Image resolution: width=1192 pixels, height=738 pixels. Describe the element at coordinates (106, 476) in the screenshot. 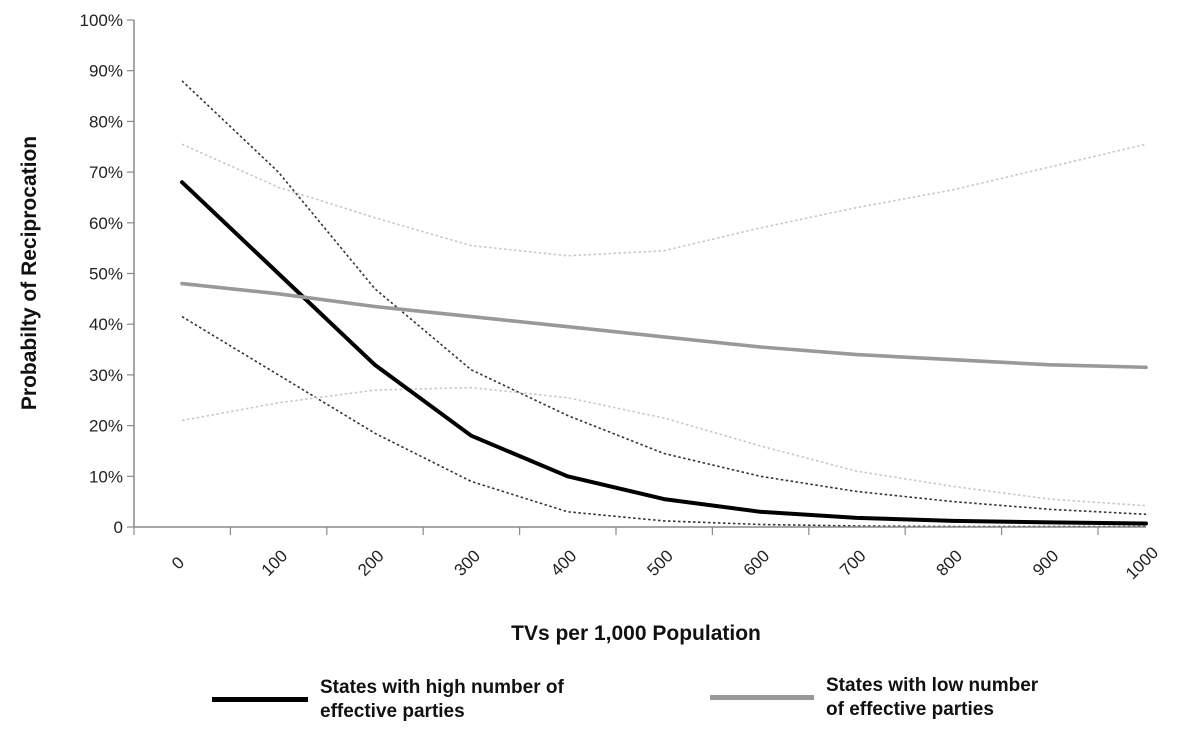

I see `y-tick-label: 10%` at that location.